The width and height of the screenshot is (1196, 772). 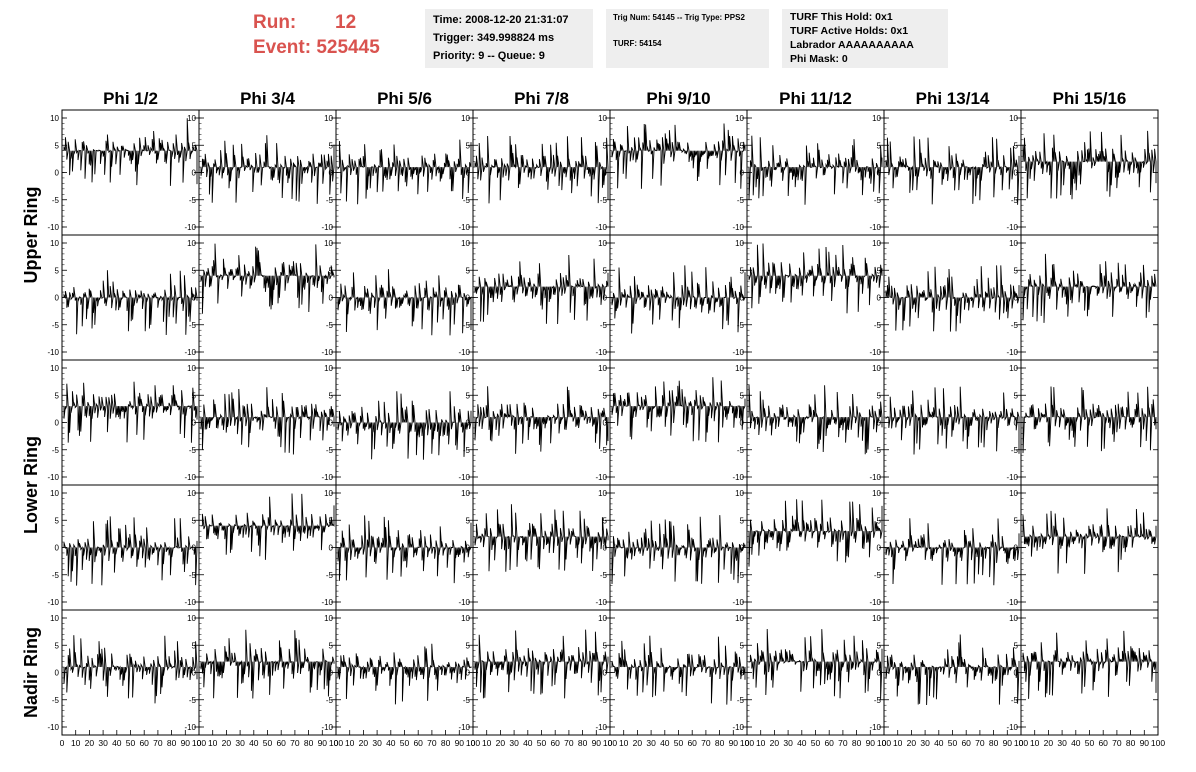 What do you see at coordinates (348, 47) in the screenshot?
I see `event-value: 525445` at bounding box center [348, 47].